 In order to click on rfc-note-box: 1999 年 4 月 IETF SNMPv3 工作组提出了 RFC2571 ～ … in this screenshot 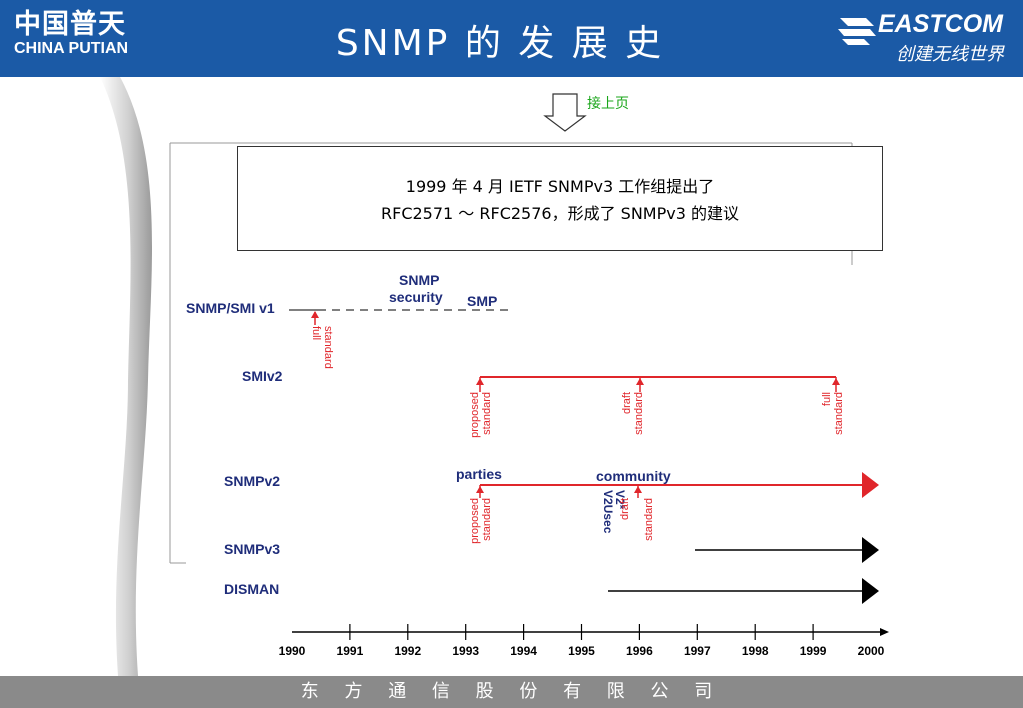, I will do `click(560, 198)`.